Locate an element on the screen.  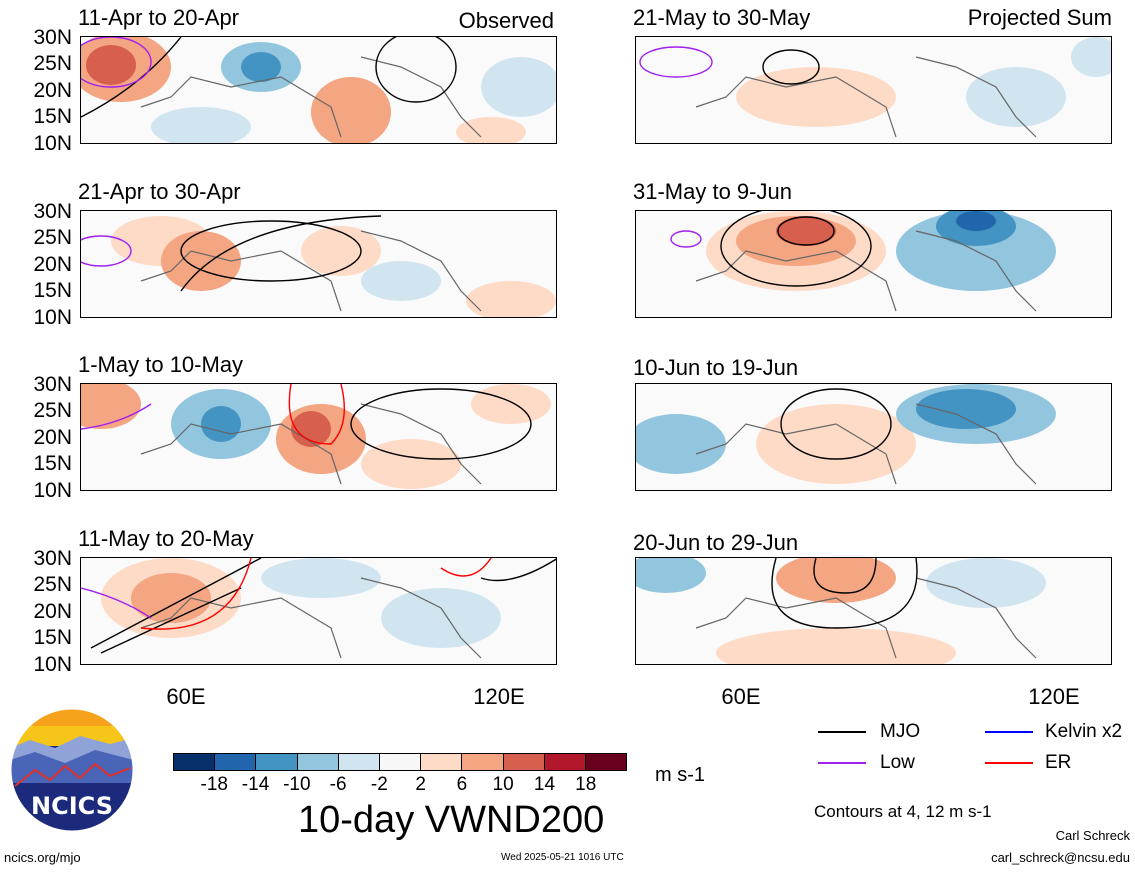
legend-label-mjo: MJO is located at coordinates (900, 731).